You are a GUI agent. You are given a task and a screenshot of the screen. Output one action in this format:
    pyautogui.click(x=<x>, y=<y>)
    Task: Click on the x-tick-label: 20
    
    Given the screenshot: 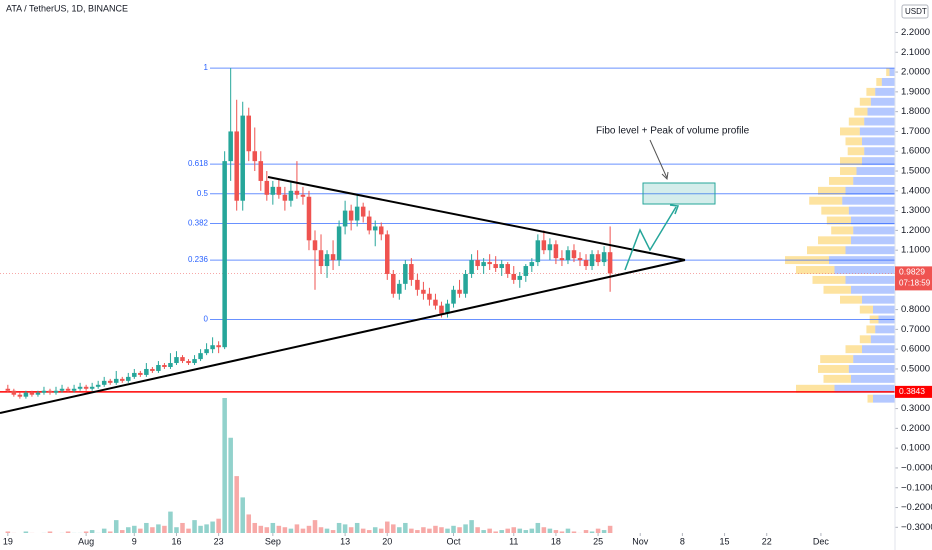 What is the action you would take?
    pyautogui.click(x=387, y=541)
    